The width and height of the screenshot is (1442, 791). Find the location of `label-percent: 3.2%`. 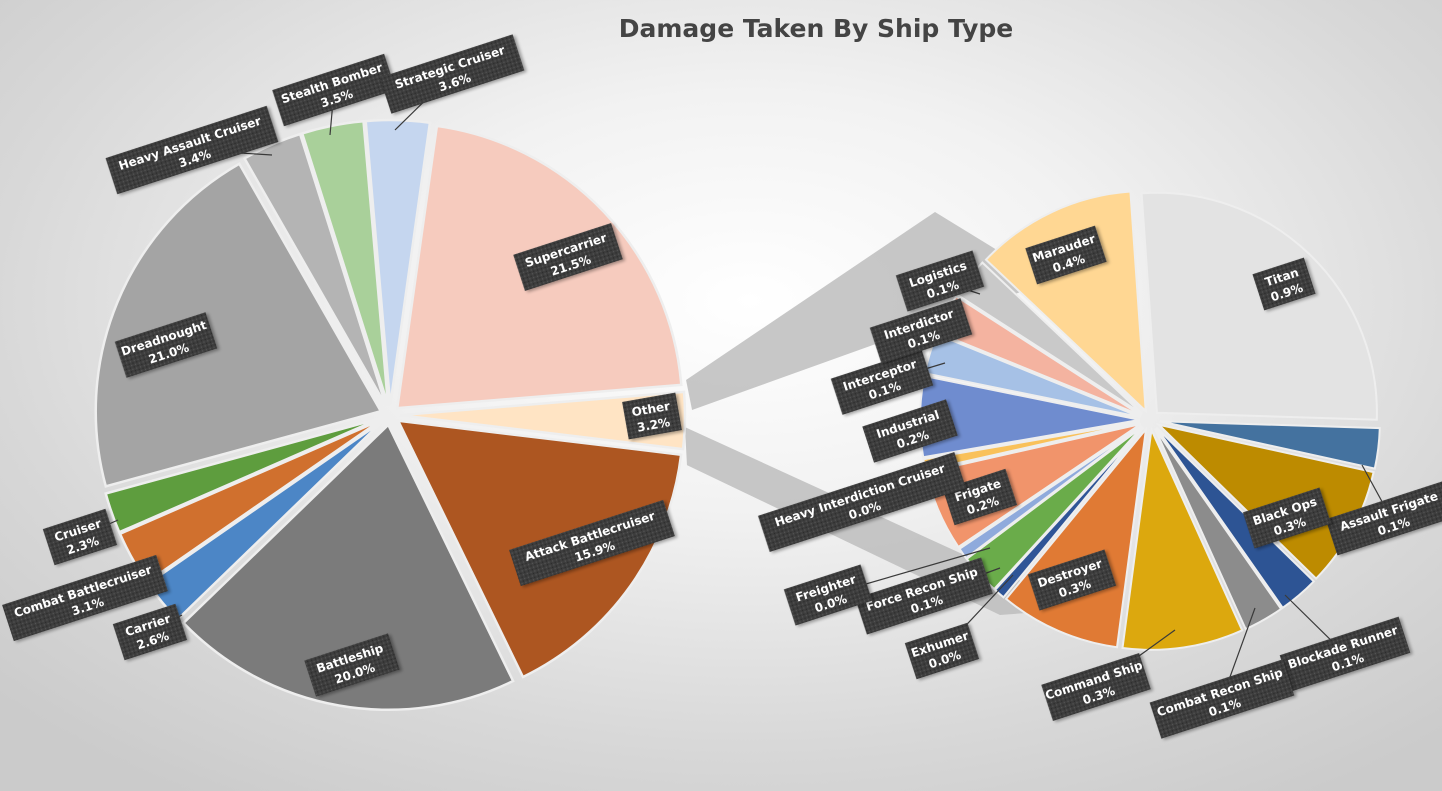

label-percent: 3.2% is located at coordinates (653, 425).